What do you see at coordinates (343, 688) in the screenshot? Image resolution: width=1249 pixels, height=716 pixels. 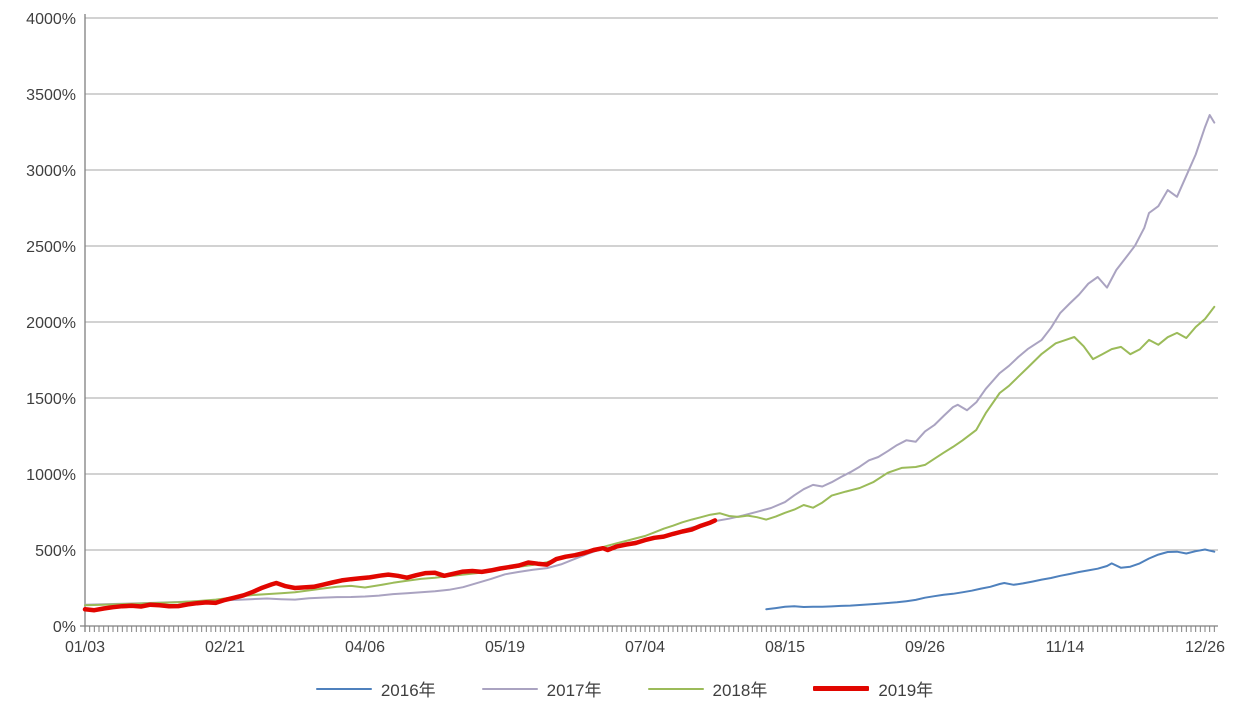 I see `legend-line-sample-2016` at bounding box center [343, 688].